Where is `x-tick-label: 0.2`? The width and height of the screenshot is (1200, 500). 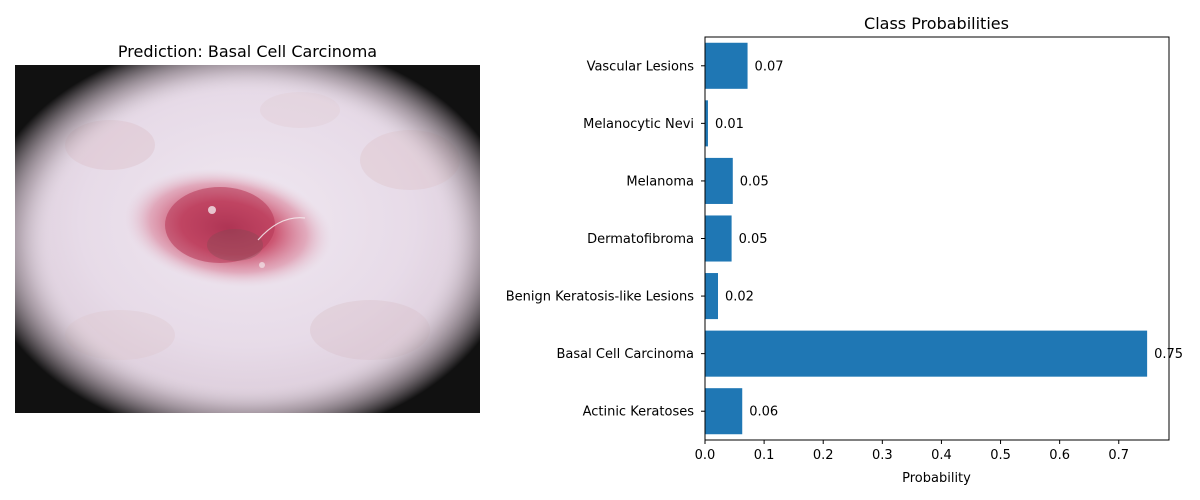 x-tick-label: 0.2 is located at coordinates (823, 455).